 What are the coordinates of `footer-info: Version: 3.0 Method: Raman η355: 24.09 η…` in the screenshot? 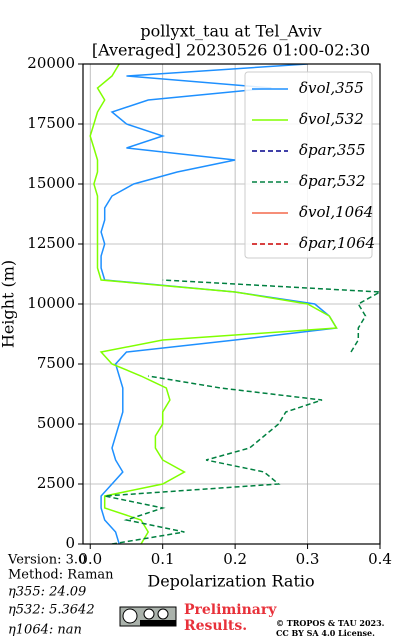 It's located at (60, 595).